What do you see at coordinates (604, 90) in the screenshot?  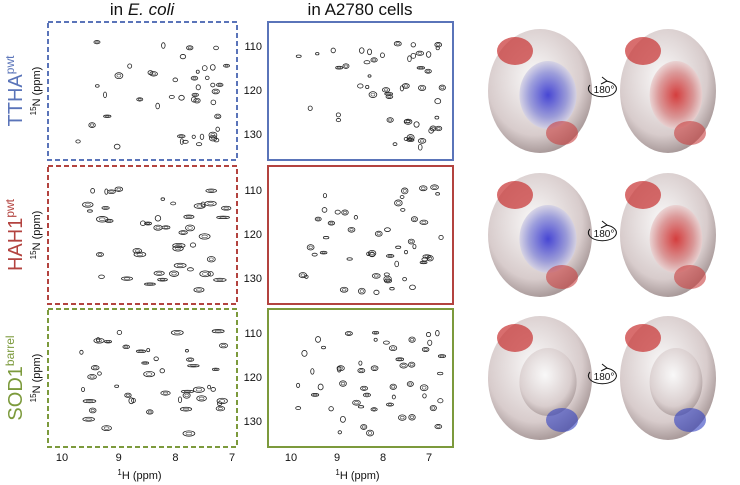 I see `rotation-label: 180°` at bounding box center [604, 90].